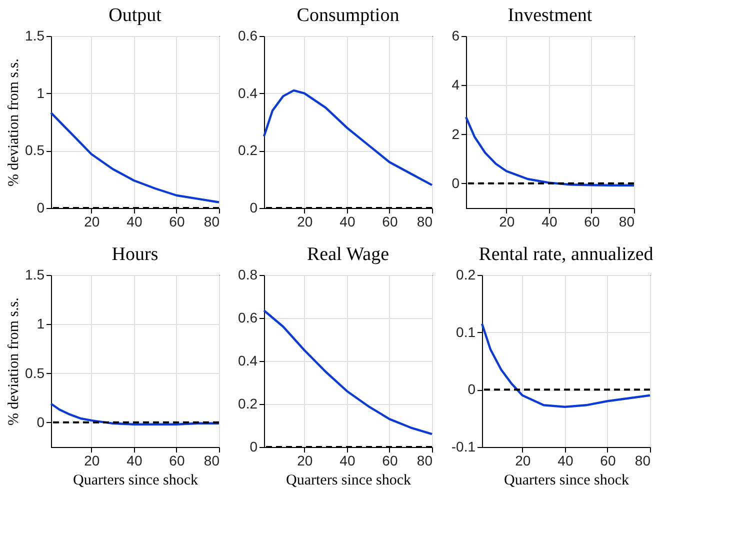 The width and height of the screenshot is (744, 546). What do you see at coordinates (135, 15) in the screenshot?
I see `chart-title: Output` at bounding box center [135, 15].